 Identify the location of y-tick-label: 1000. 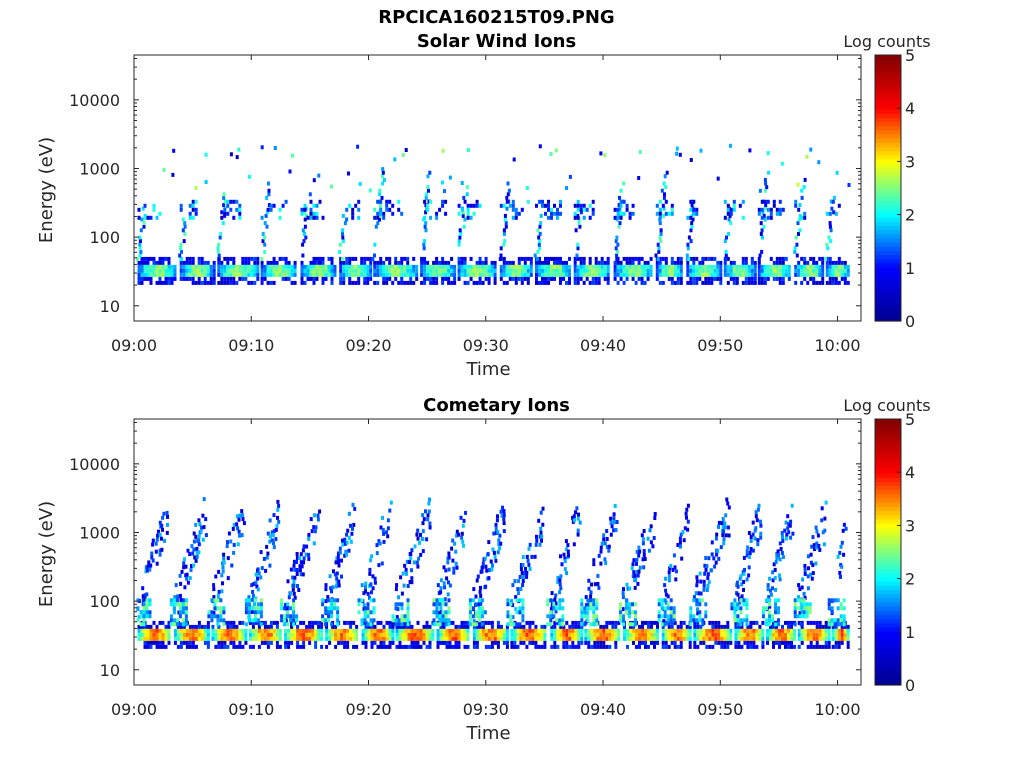
(99, 168).